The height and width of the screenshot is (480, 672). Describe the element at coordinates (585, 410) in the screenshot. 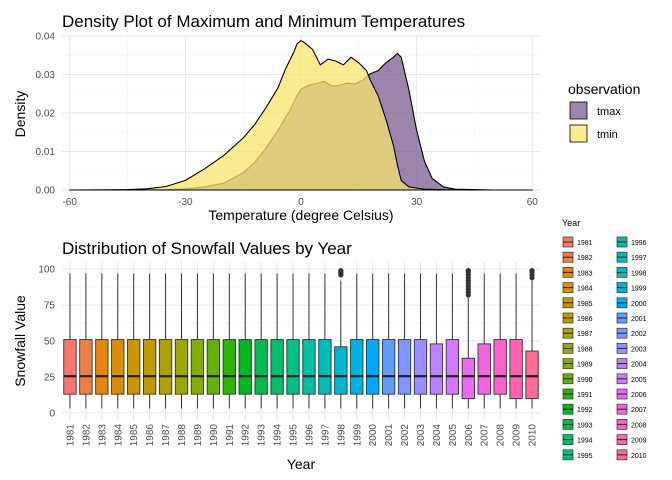

I see `legend-label: 1992` at that location.